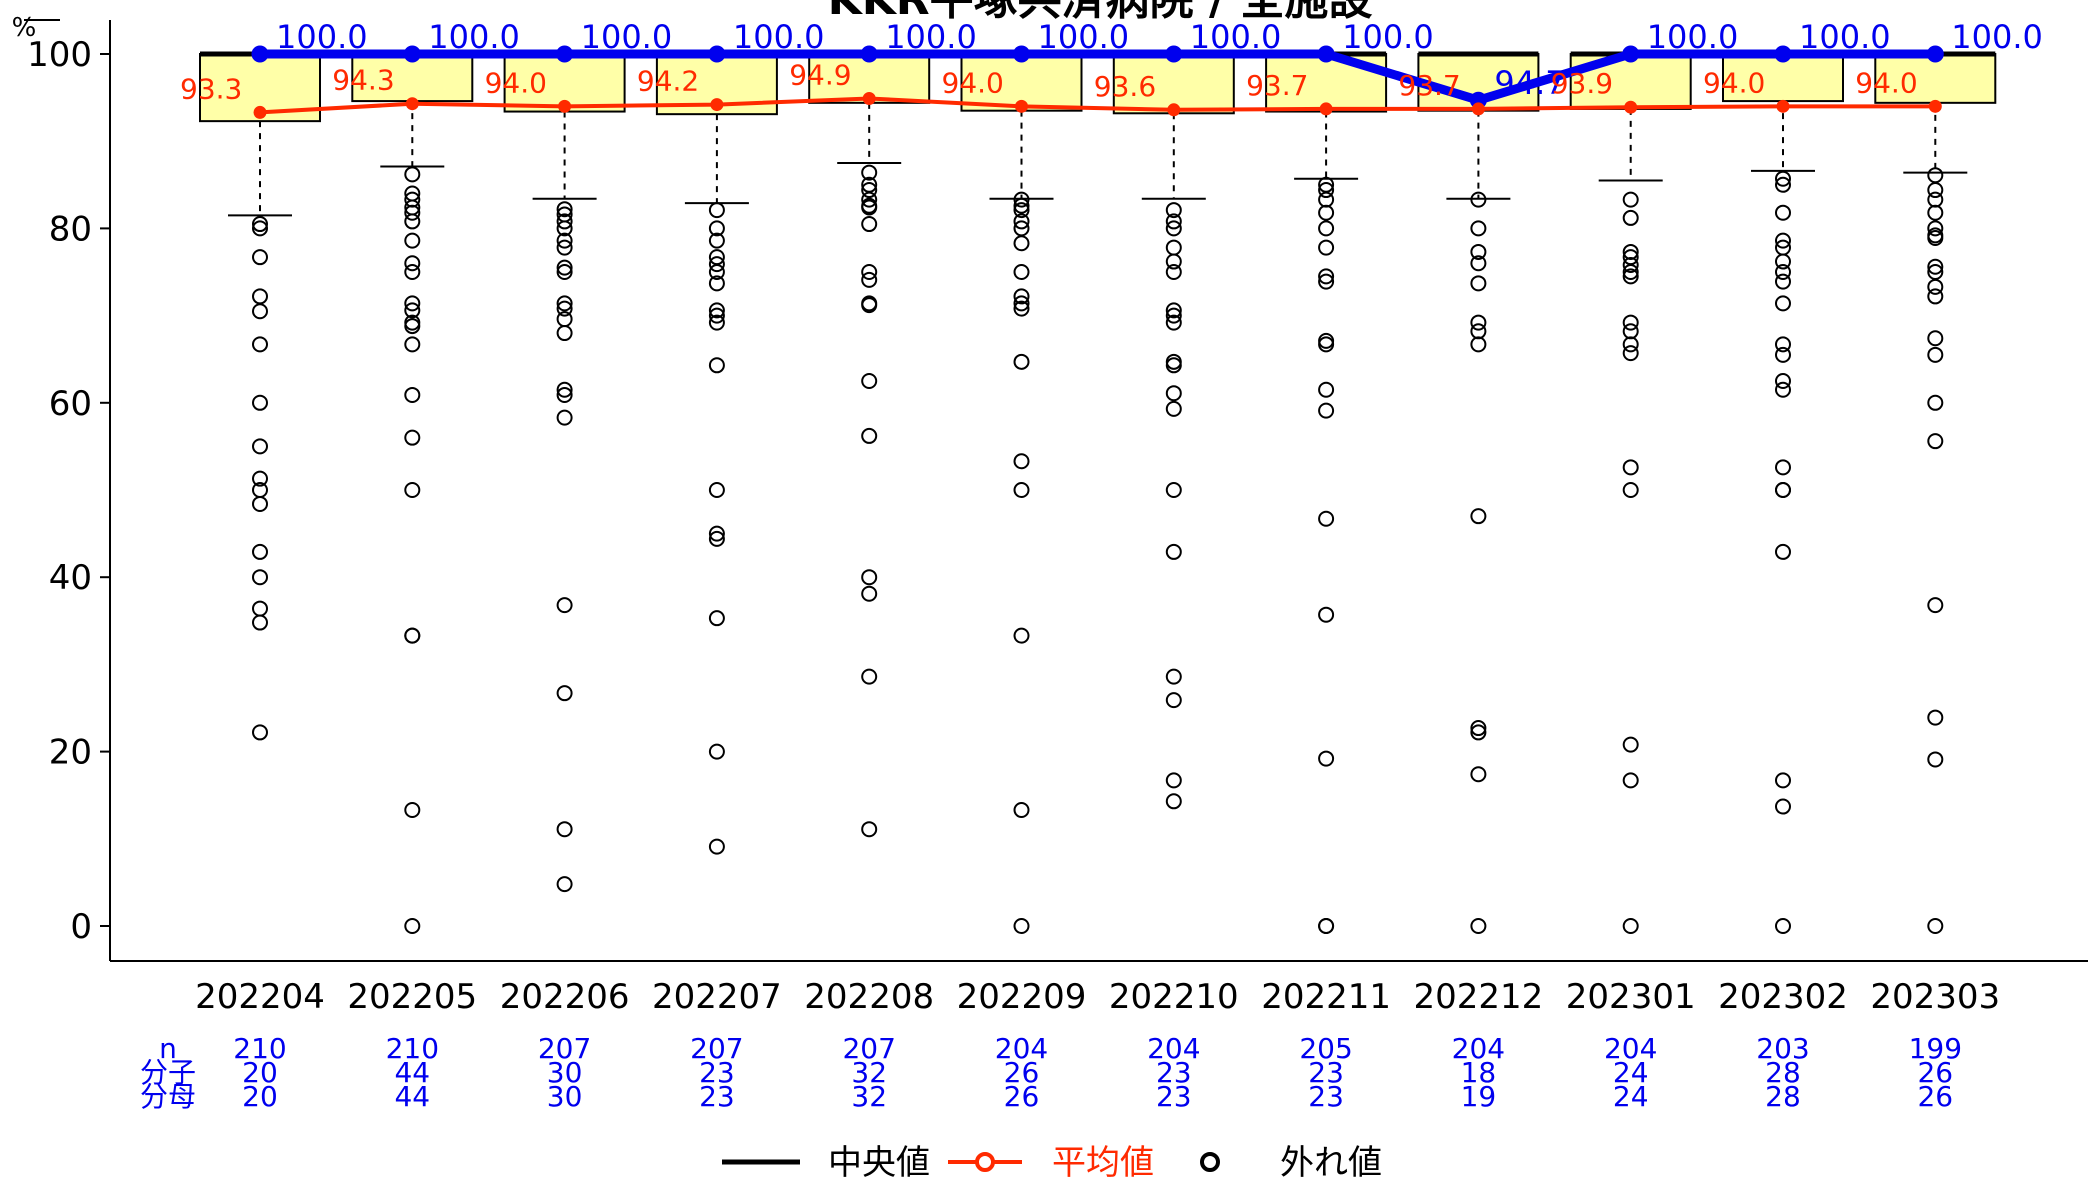  Describe the element at coordinates (869, 997) in the screenshot. I see `x-tick-label: 202208` at that location.